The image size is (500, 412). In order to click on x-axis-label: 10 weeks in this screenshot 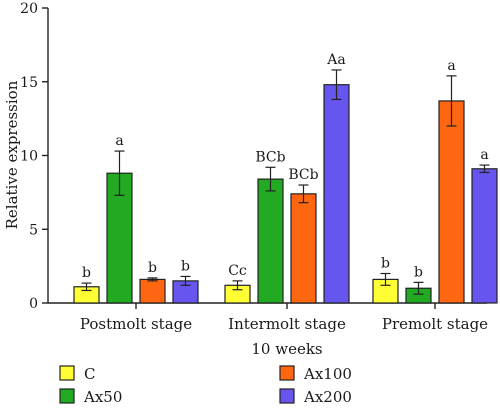, I will do `click(286, 349)`.